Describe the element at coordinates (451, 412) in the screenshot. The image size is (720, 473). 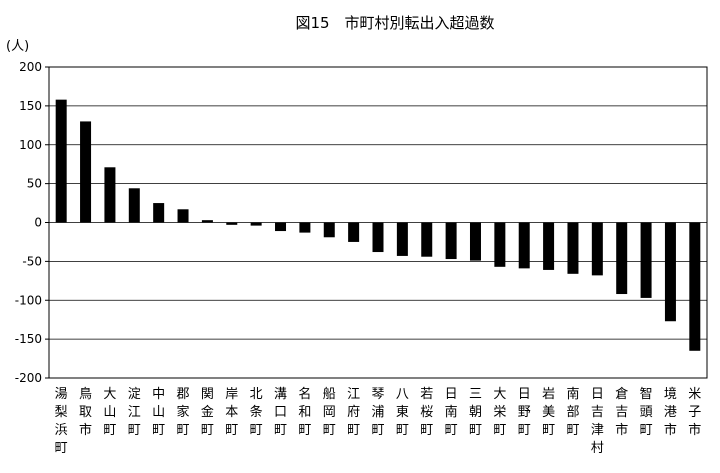
I see `x-tick-label: 日南町` at that location.